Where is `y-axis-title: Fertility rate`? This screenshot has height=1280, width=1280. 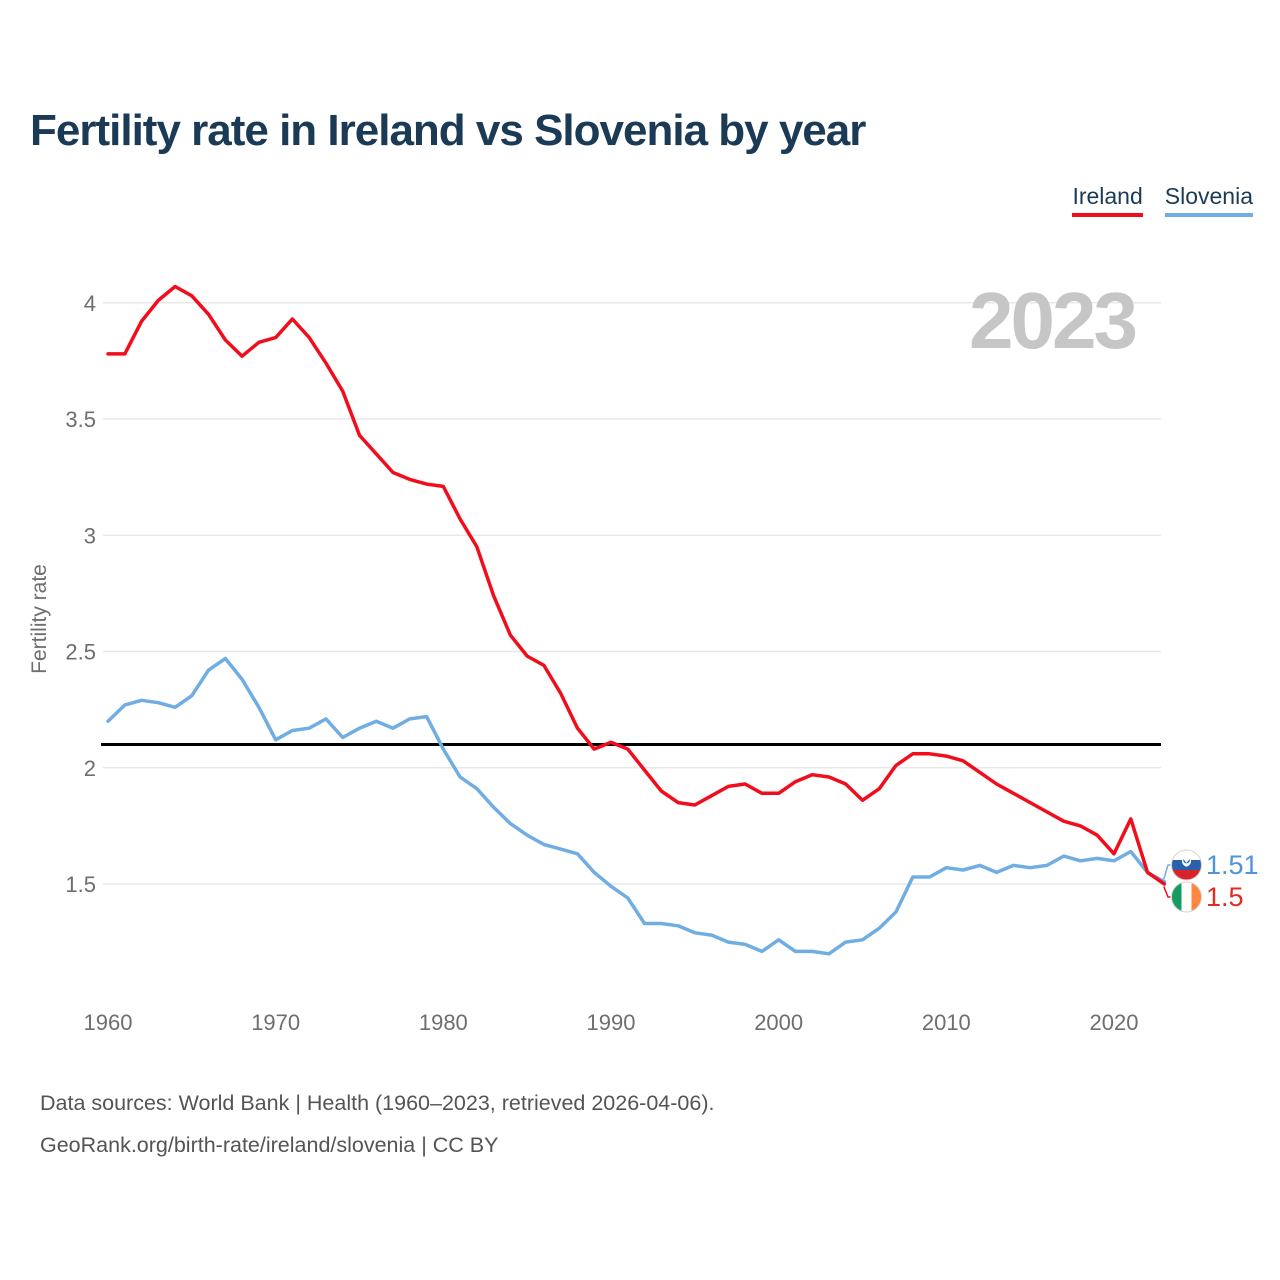
y-axis-title: Fertility rate is located at coordinates (39, 619).